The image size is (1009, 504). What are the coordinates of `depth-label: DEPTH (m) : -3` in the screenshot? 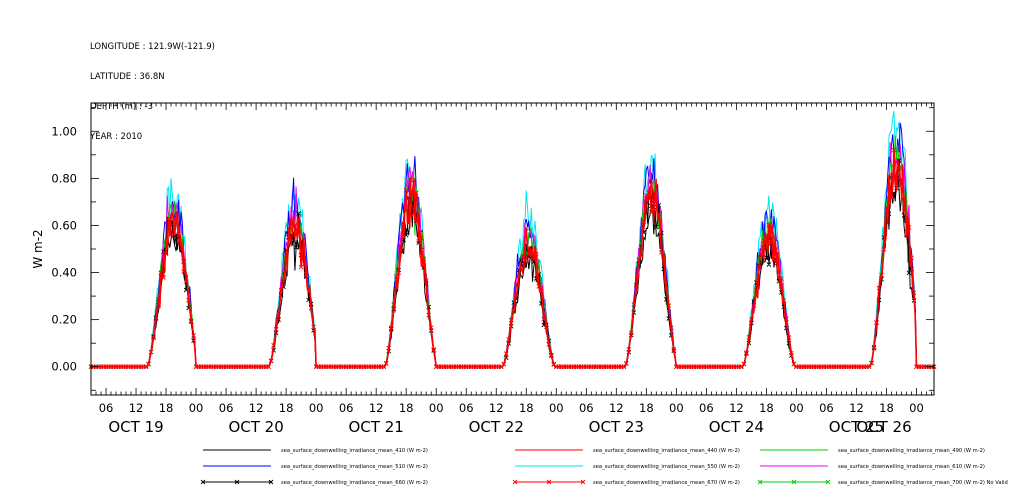 It's located at (121, 107).